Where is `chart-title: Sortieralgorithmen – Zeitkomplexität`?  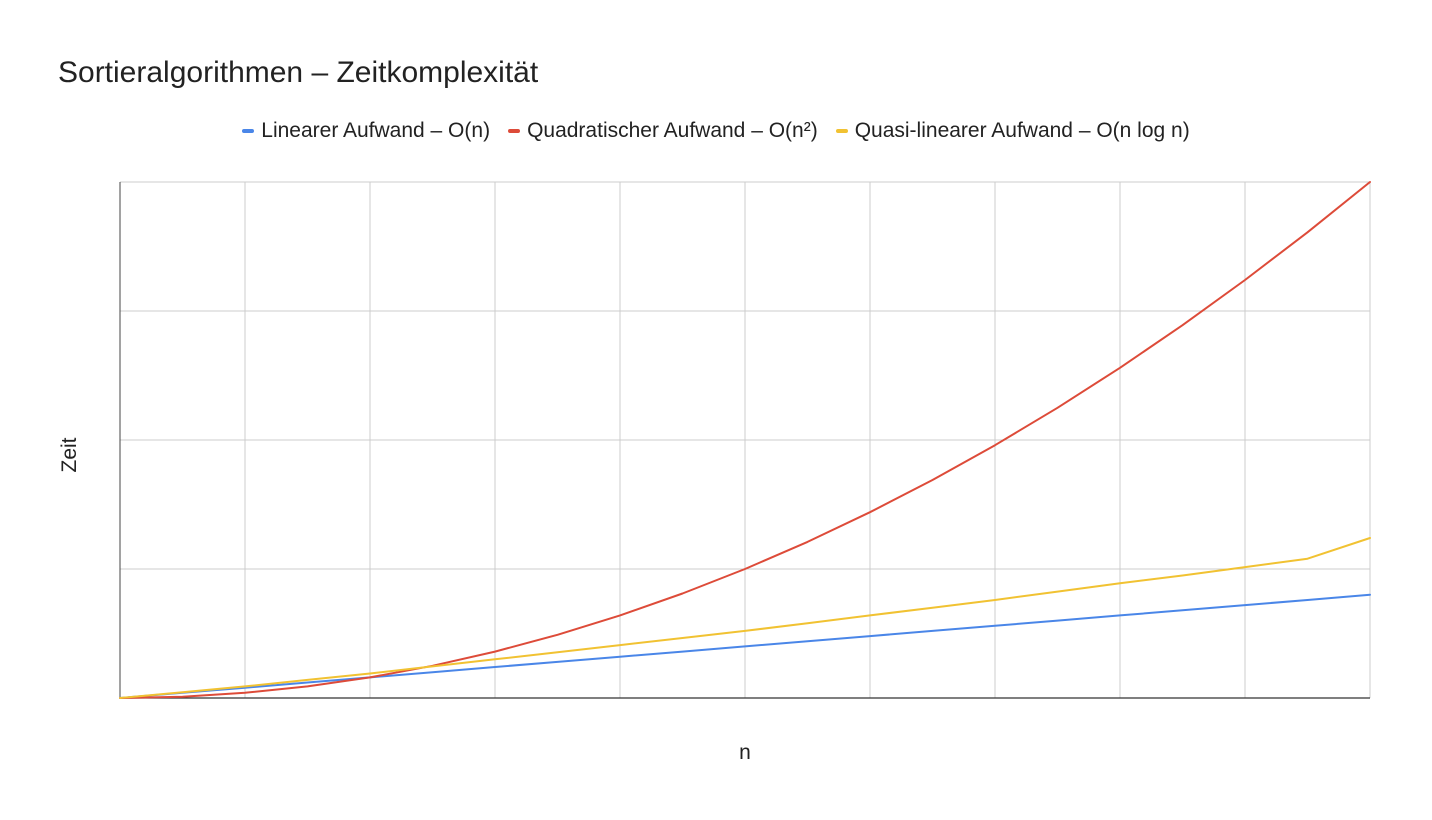 chart-title: Sortieralgorithmen – Zeitkomplexität is located at coordinates (298, 72).